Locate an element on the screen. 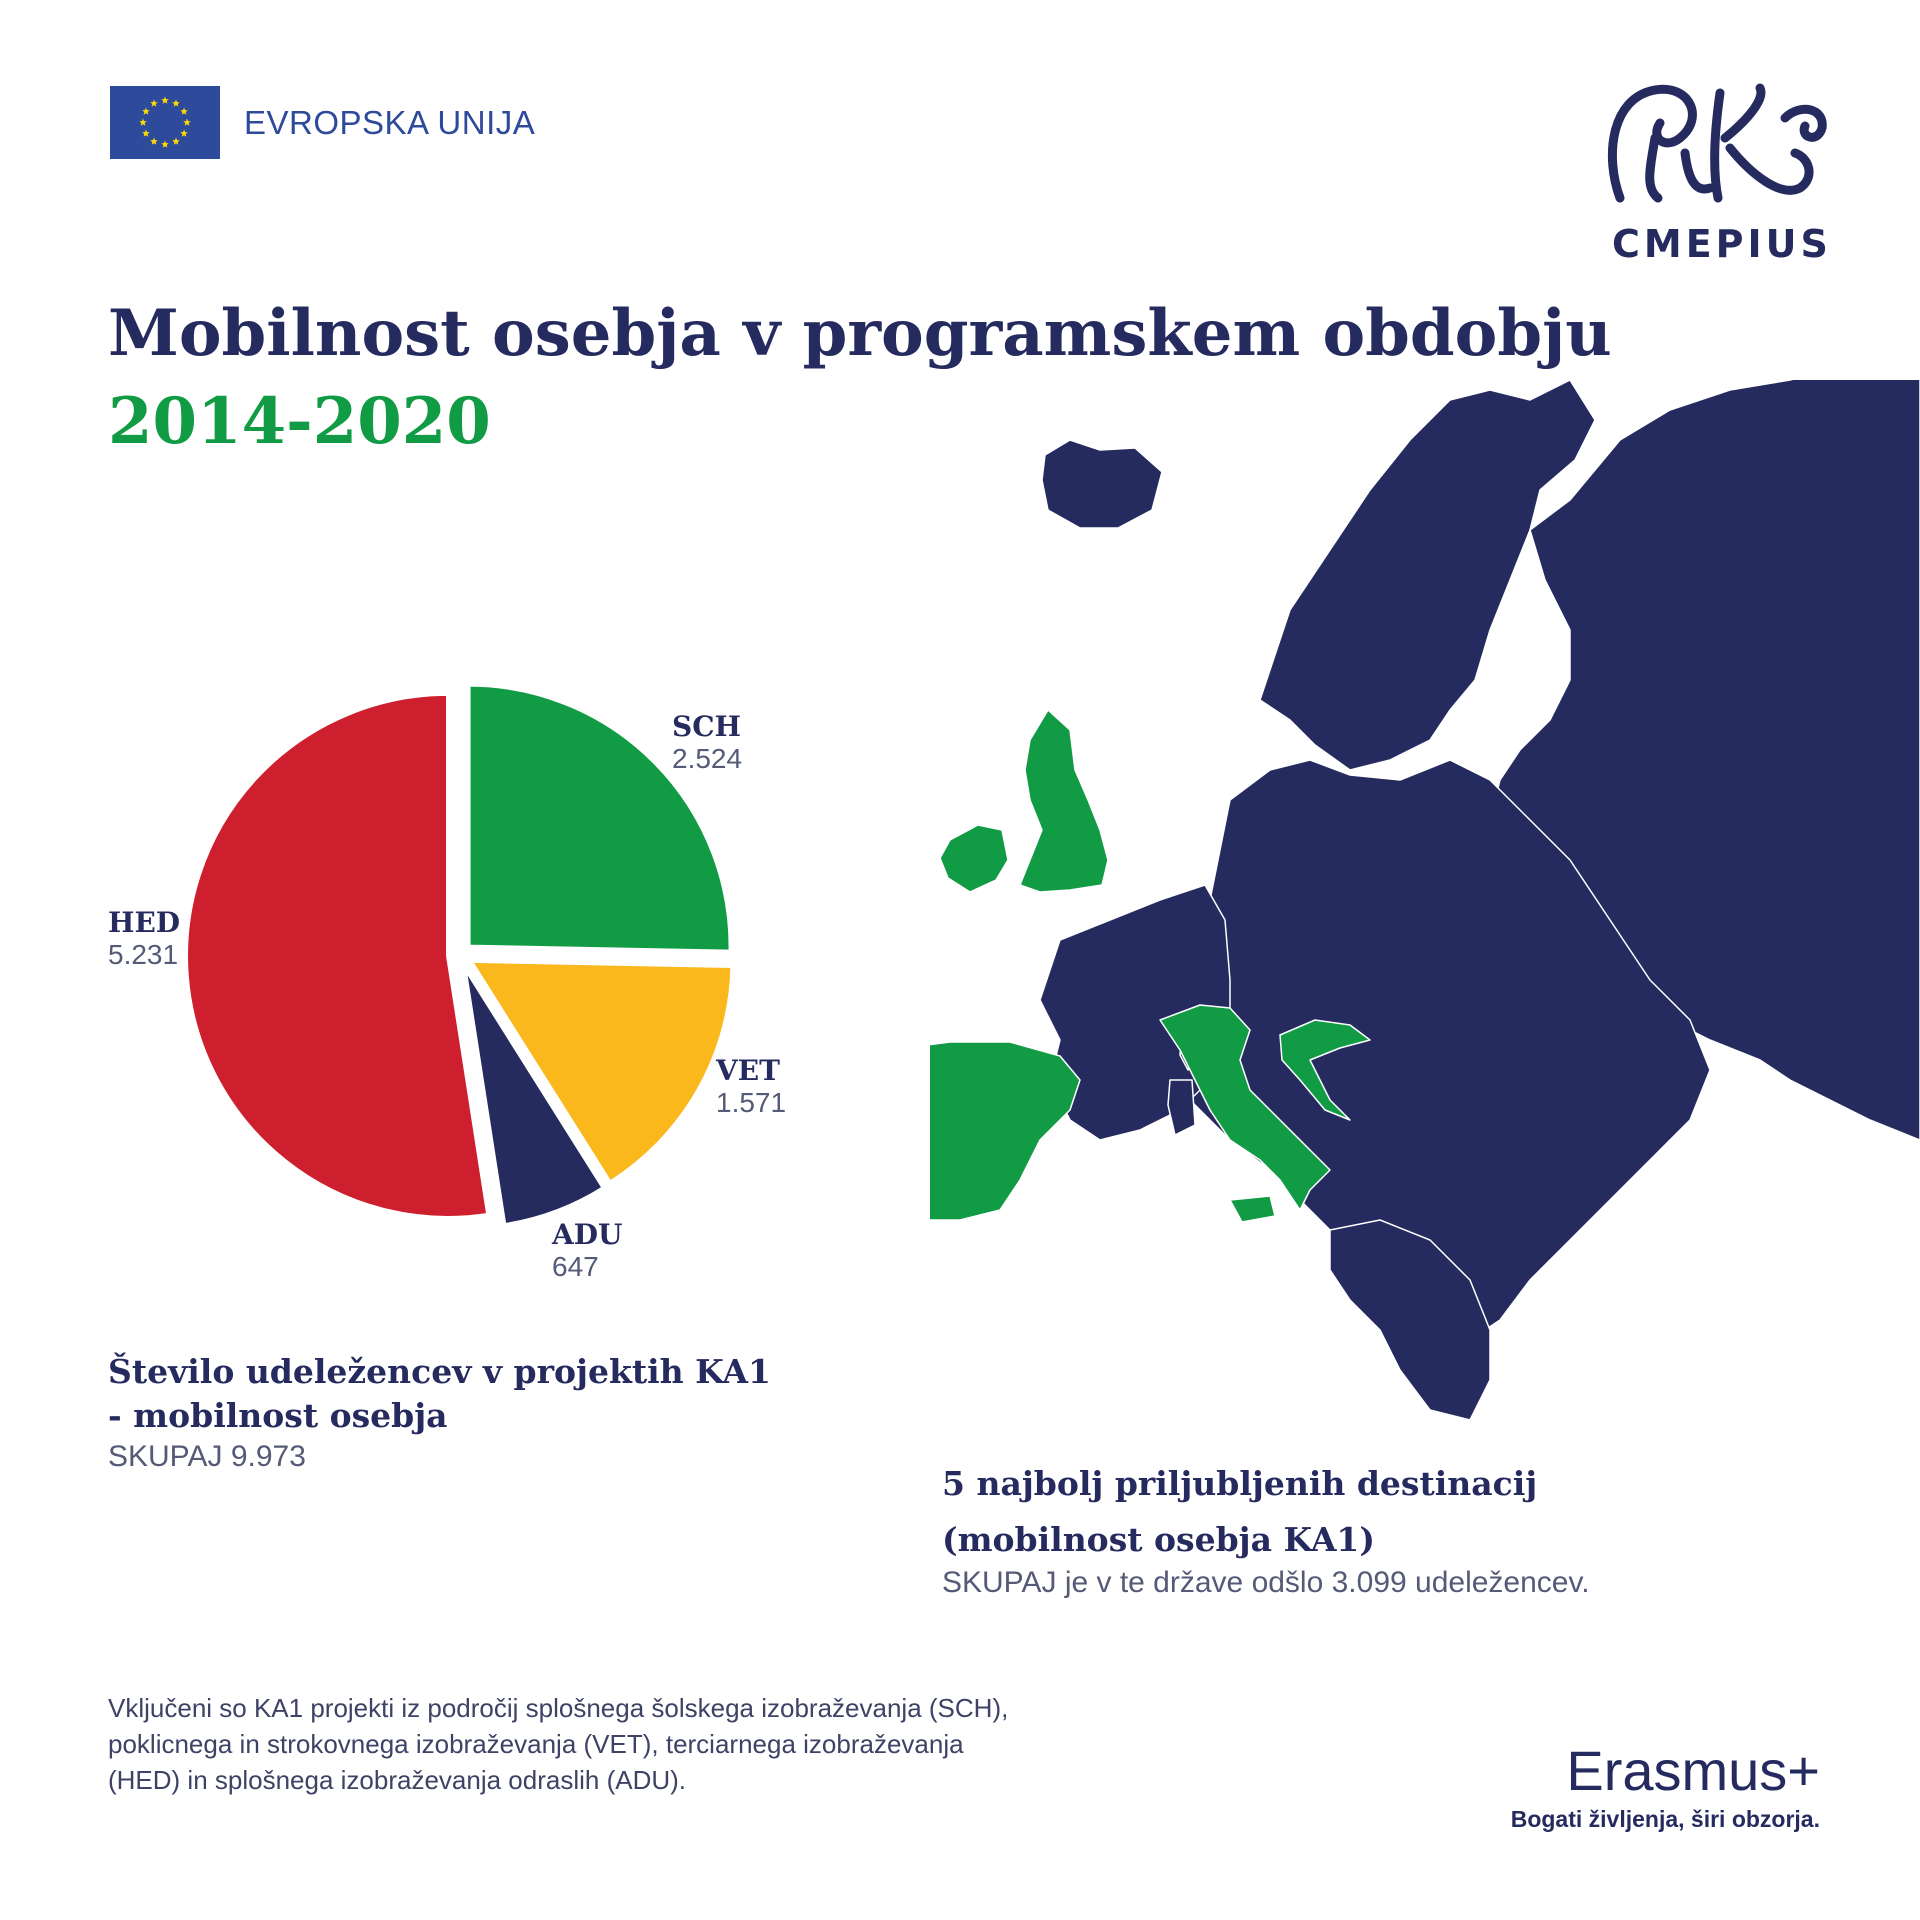  pie-label-hed: HED 5.231 is located at coordinates (144, 938).